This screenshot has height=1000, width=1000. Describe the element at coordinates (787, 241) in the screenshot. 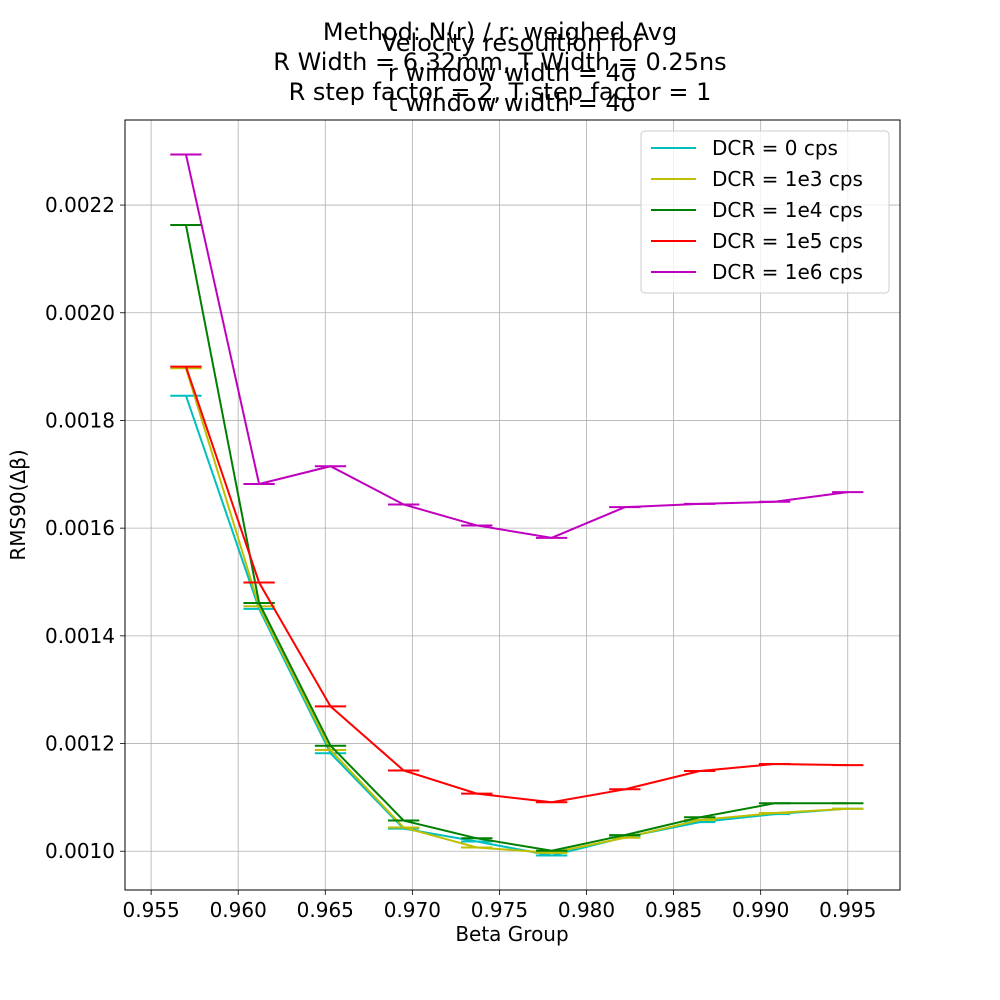

I see `legend-entry-label: DCR = 1e5 cps` at that location.